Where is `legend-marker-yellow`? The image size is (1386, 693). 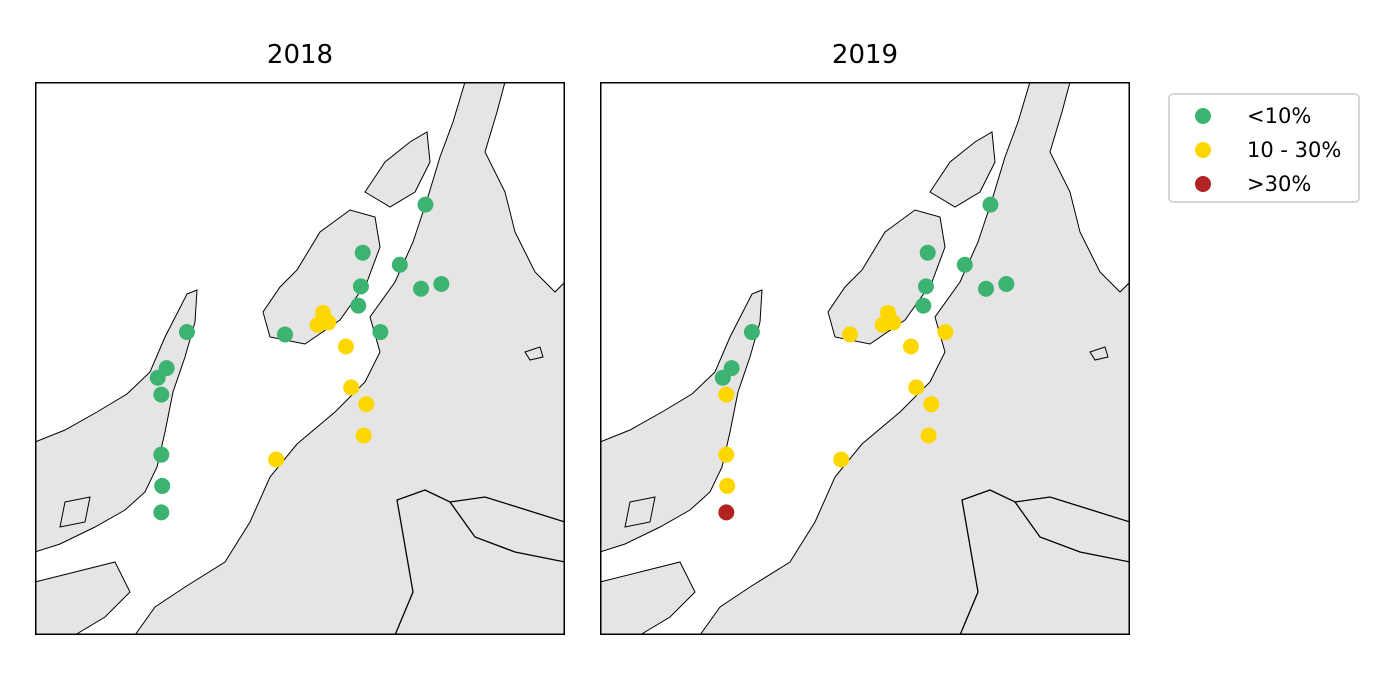
legend-marker-yellow is located at coordinates (1203, 150).